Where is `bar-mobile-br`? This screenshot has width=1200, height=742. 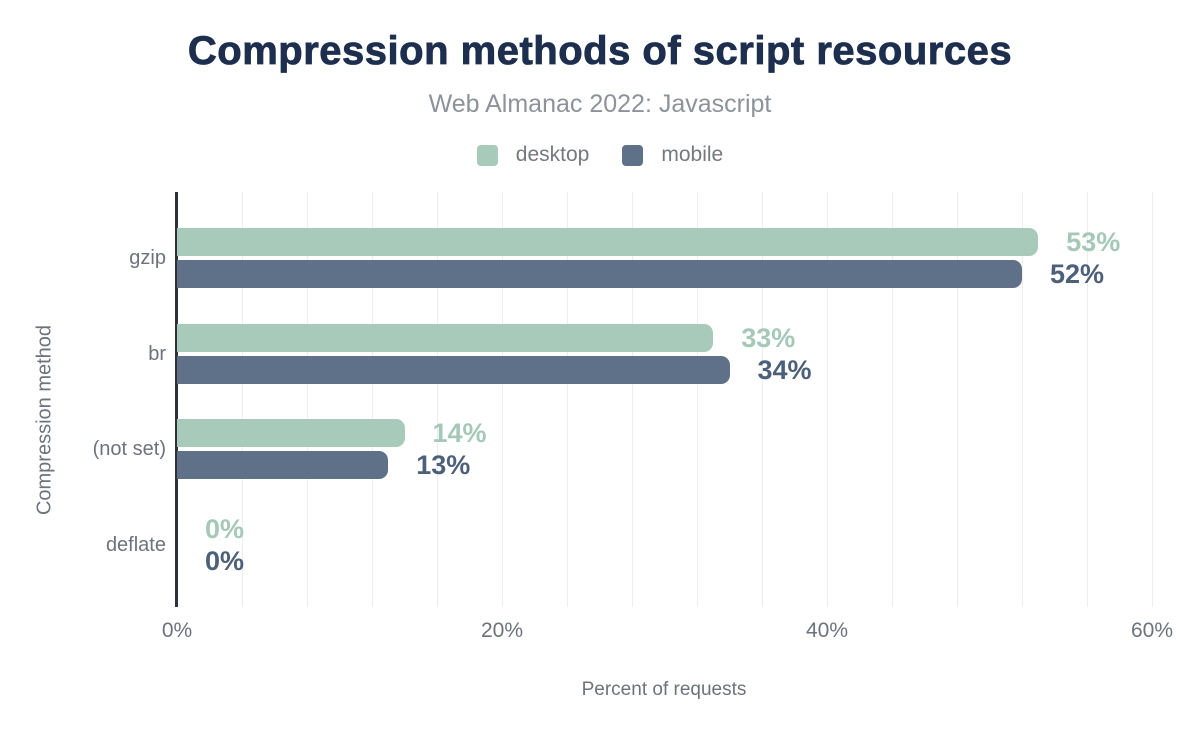 bar-mobile-br is located at coordinates (453, 369).